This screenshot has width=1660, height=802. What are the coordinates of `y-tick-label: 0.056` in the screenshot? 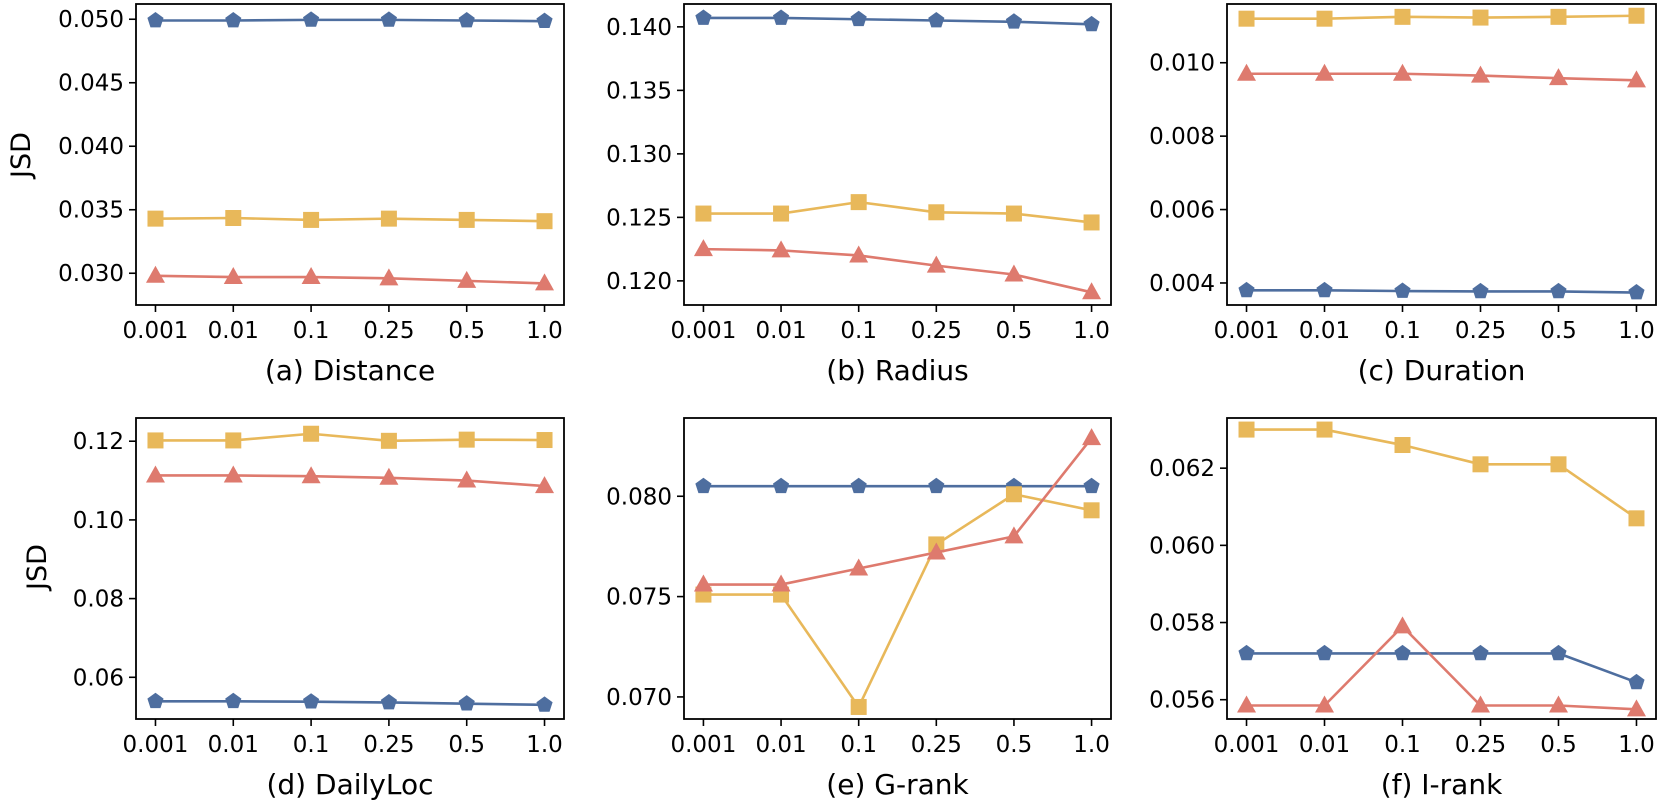 It's located at (1182, 701).